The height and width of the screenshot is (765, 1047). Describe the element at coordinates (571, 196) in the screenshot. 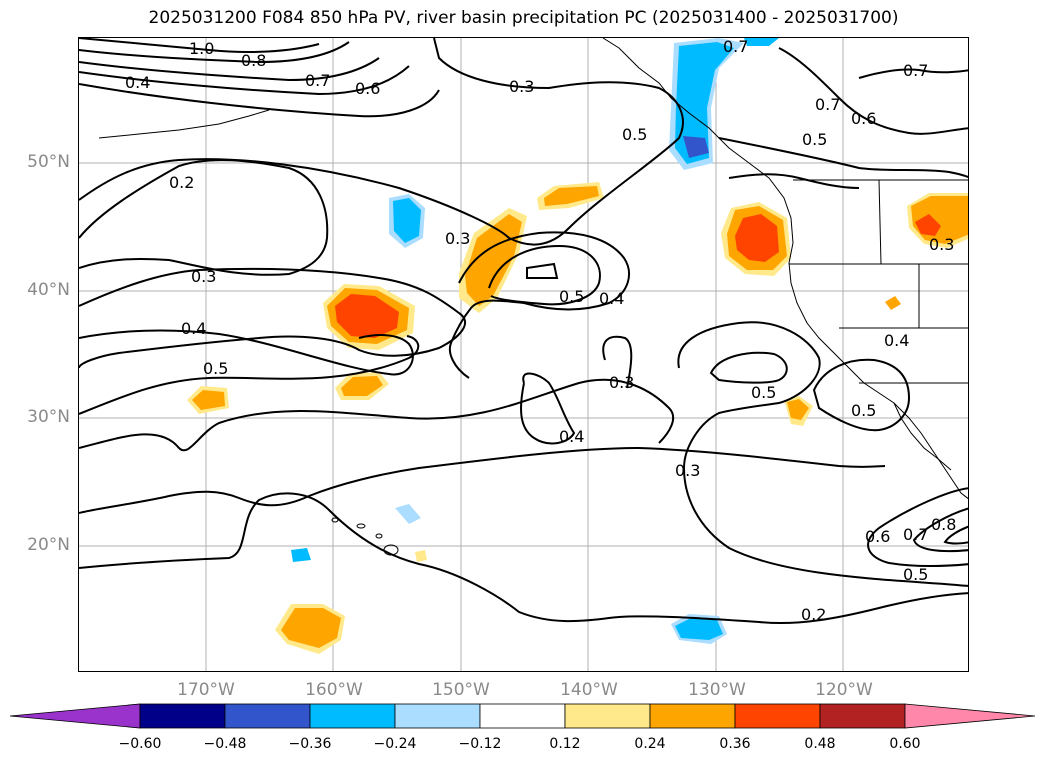

I see `shade-orange-north` at that location.